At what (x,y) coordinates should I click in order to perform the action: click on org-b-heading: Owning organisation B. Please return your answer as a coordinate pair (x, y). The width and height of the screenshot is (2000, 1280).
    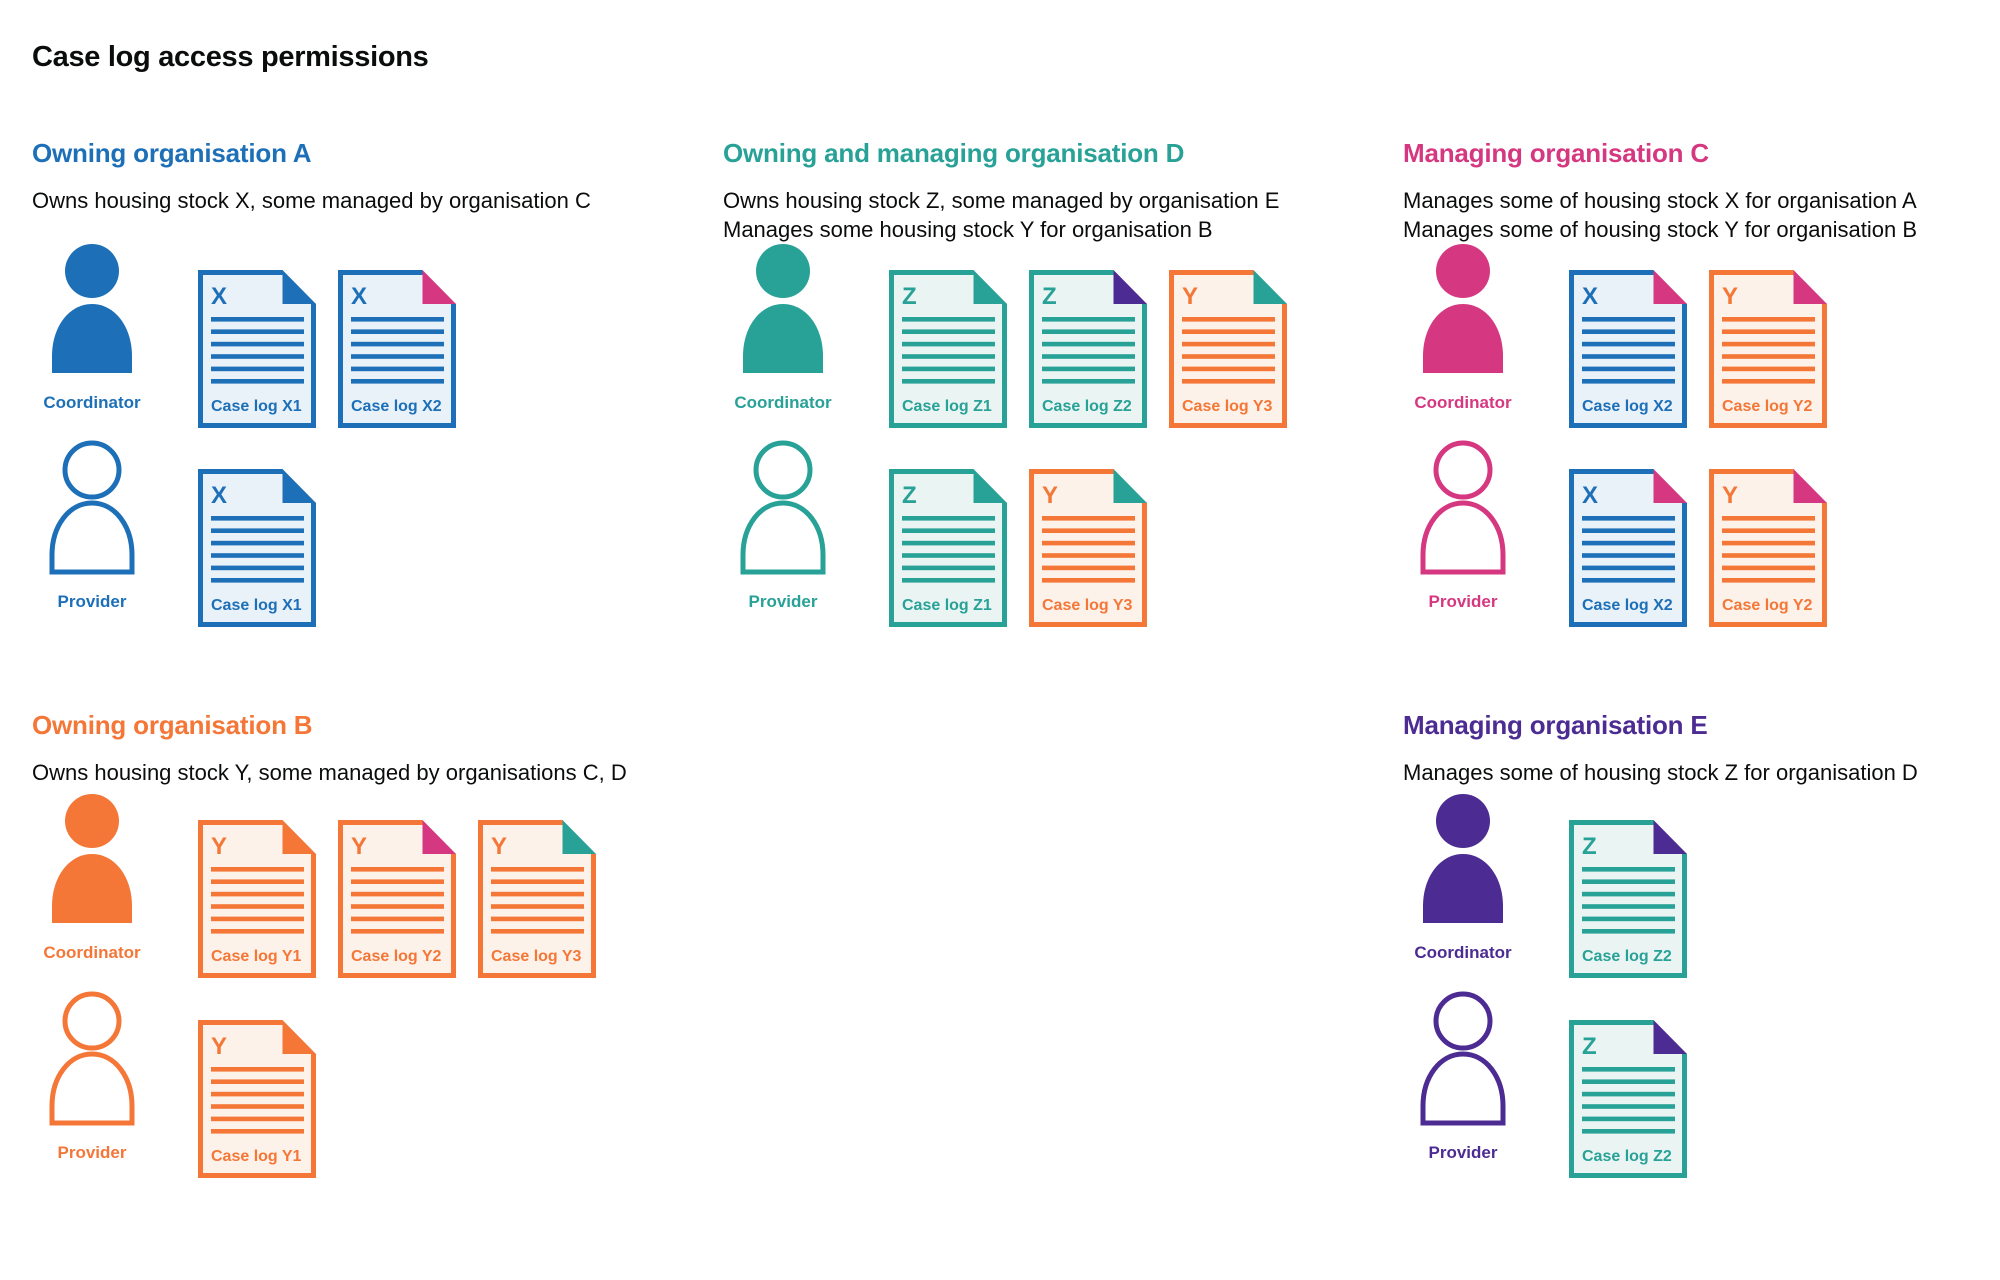
    Looking at the image, I should click on (172, 725).